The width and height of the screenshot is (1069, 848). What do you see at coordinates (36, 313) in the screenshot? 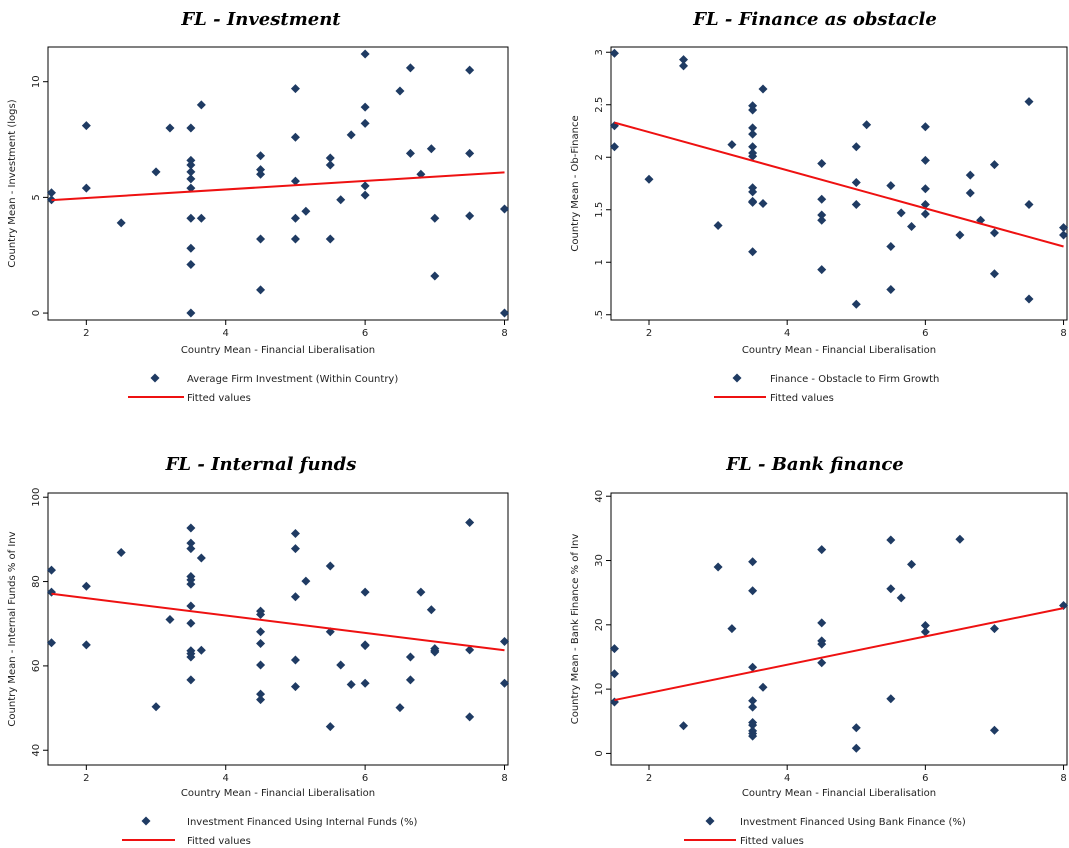
I see `y-tick-label: 0` at bounding box center [36, 313].